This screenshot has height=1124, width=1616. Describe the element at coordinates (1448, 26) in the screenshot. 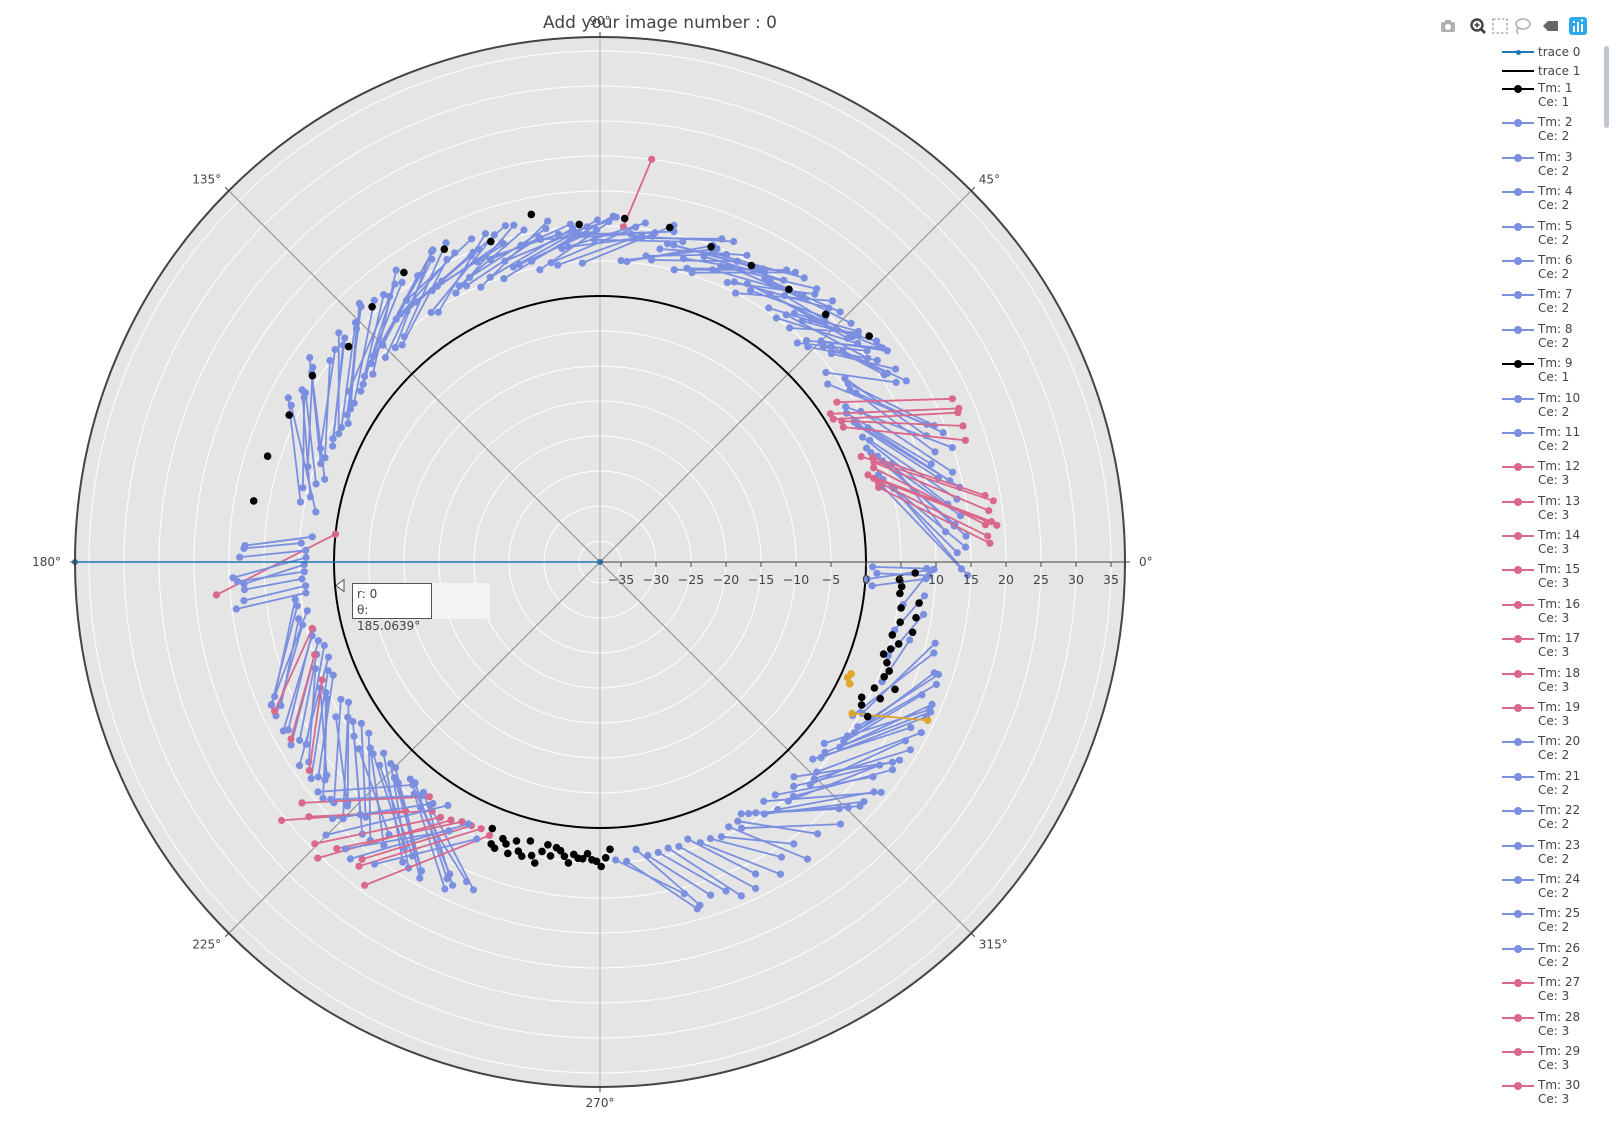

I see `camera-icon` at that location.